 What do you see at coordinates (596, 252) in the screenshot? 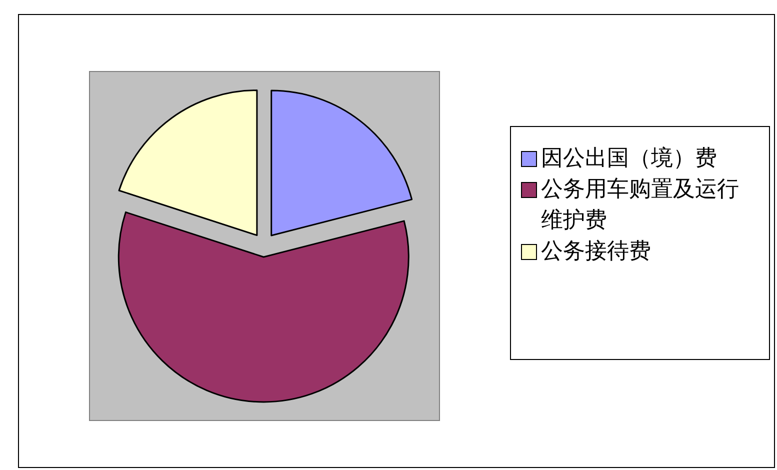
I see `legend-label: 公务接待费` at bounding box center [596, 252].